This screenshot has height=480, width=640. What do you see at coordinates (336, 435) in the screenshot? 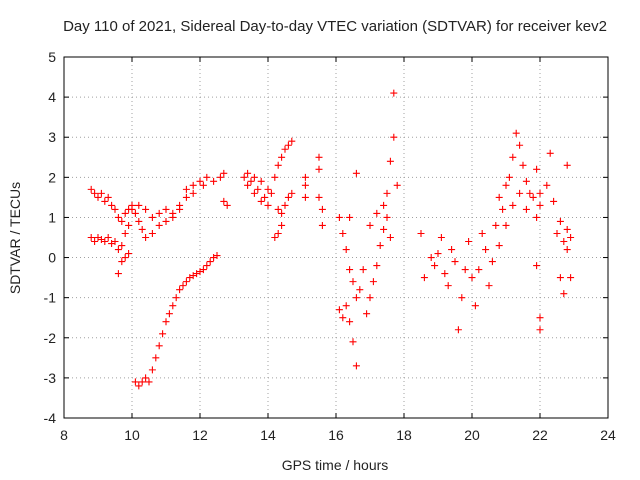
I see `x-tick-label: 16` at bounding box center [336, 435].